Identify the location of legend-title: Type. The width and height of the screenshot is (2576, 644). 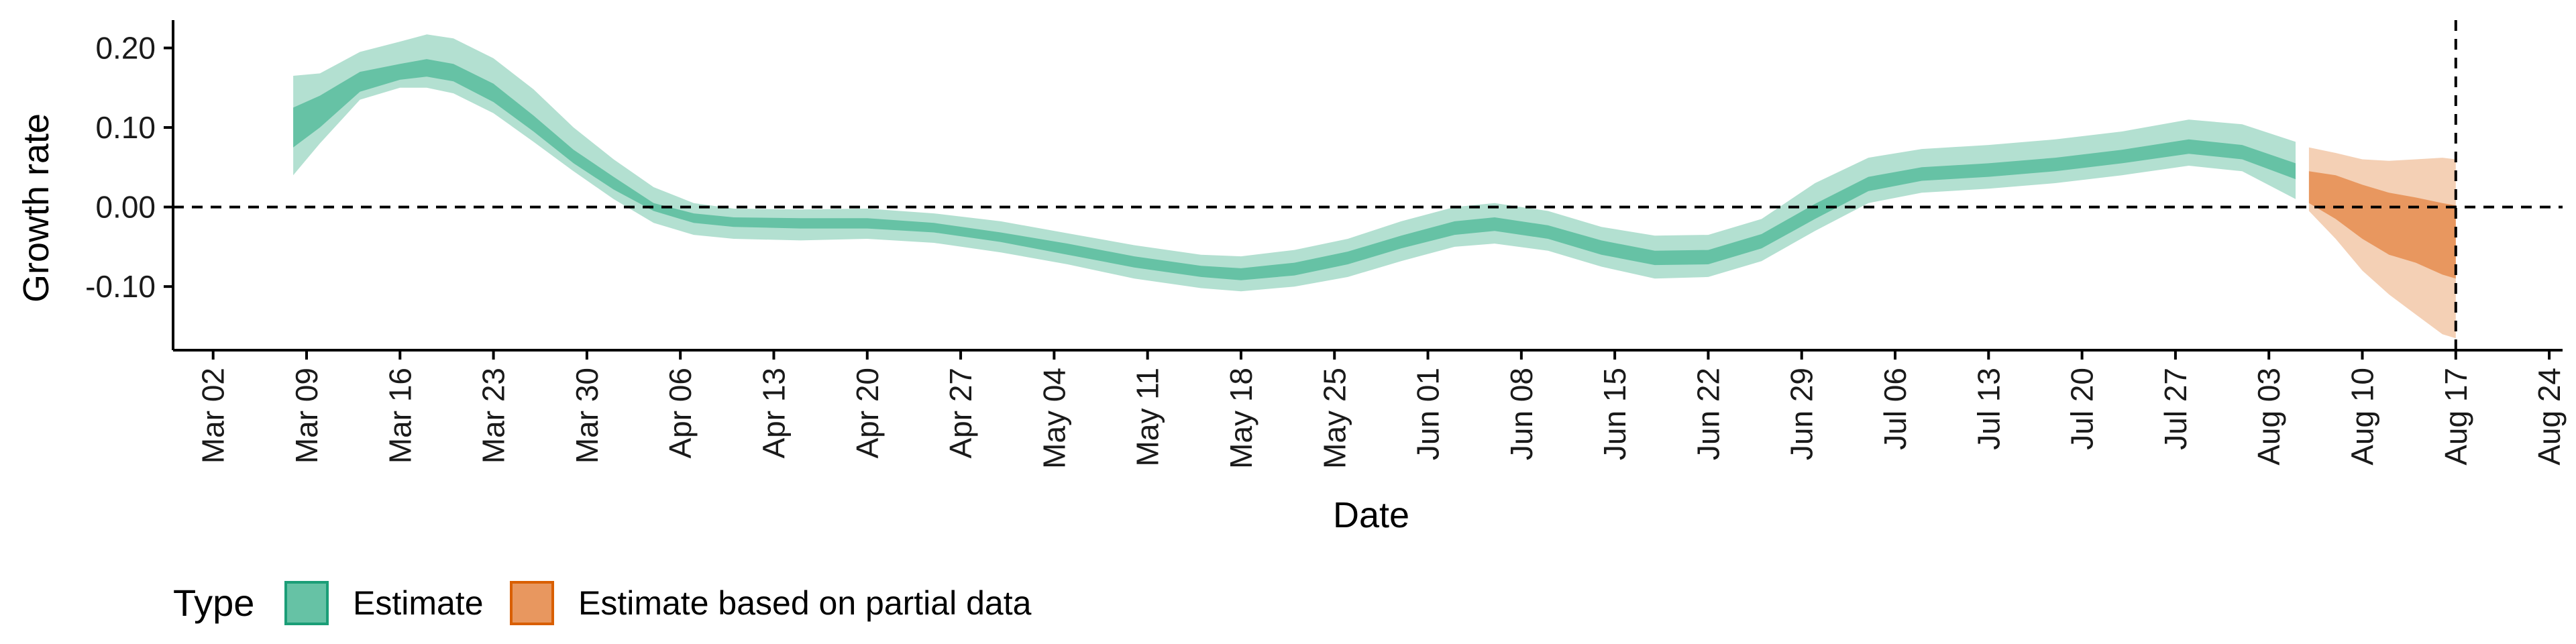
(213, 603).